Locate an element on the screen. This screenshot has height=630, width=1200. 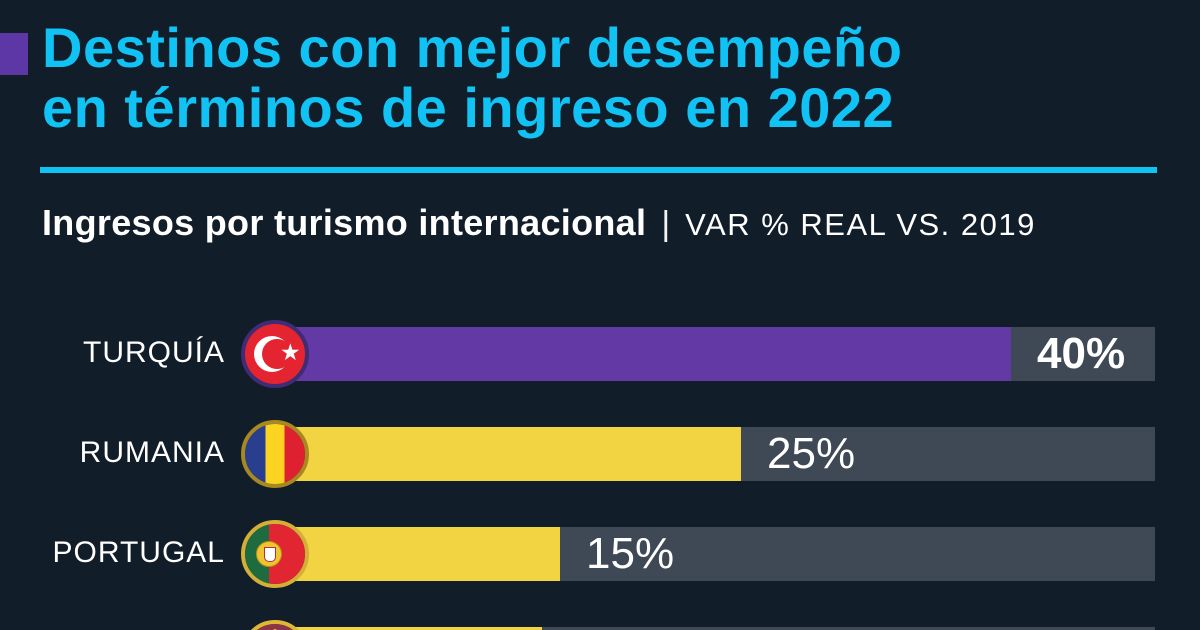
bar-track: 40% is located at coordinates (722, 354).